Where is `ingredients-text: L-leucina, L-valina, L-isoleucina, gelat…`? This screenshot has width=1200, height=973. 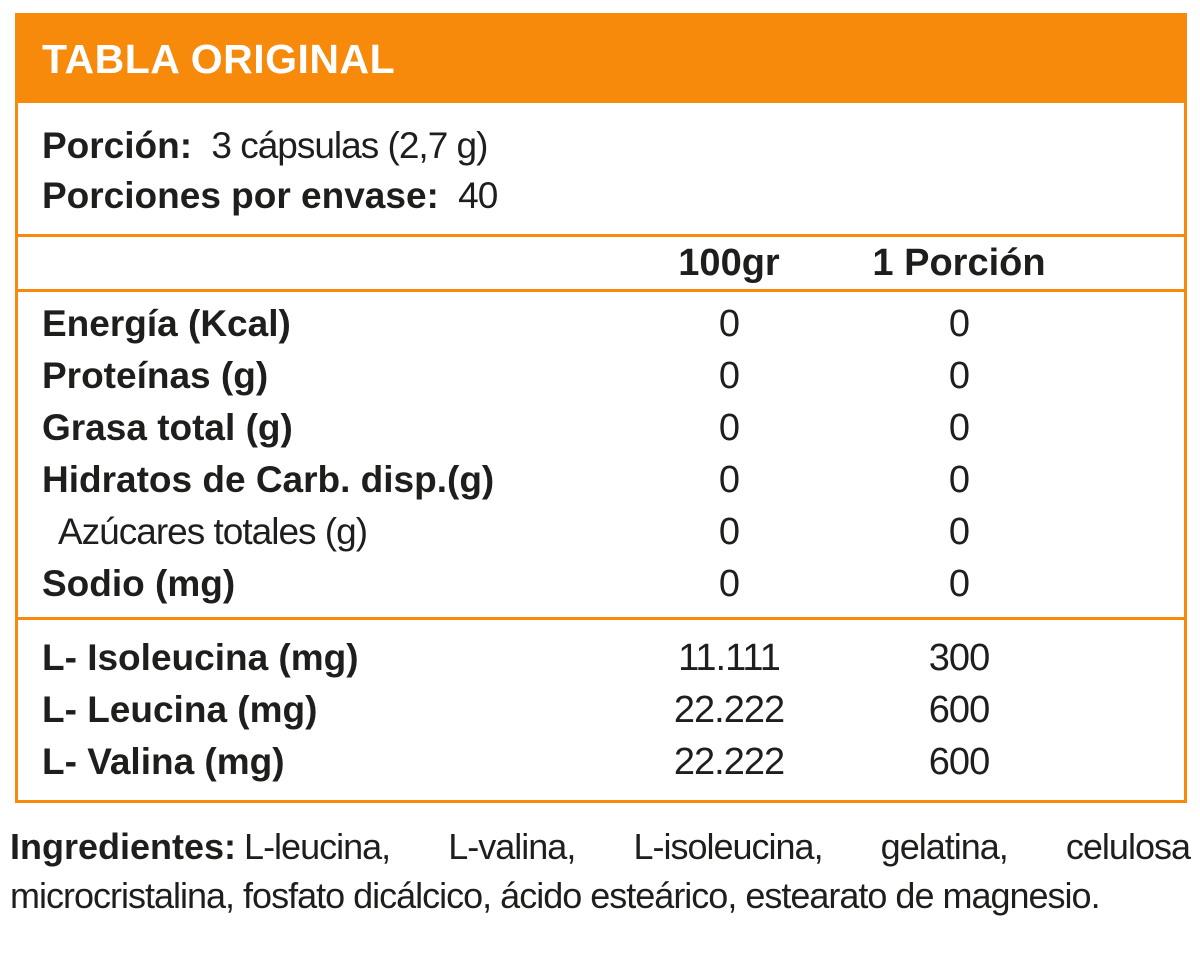 ingredients-text: L-leucina, L-valina, L-isoleucina, gelat… is located at coordinates (600, 871).